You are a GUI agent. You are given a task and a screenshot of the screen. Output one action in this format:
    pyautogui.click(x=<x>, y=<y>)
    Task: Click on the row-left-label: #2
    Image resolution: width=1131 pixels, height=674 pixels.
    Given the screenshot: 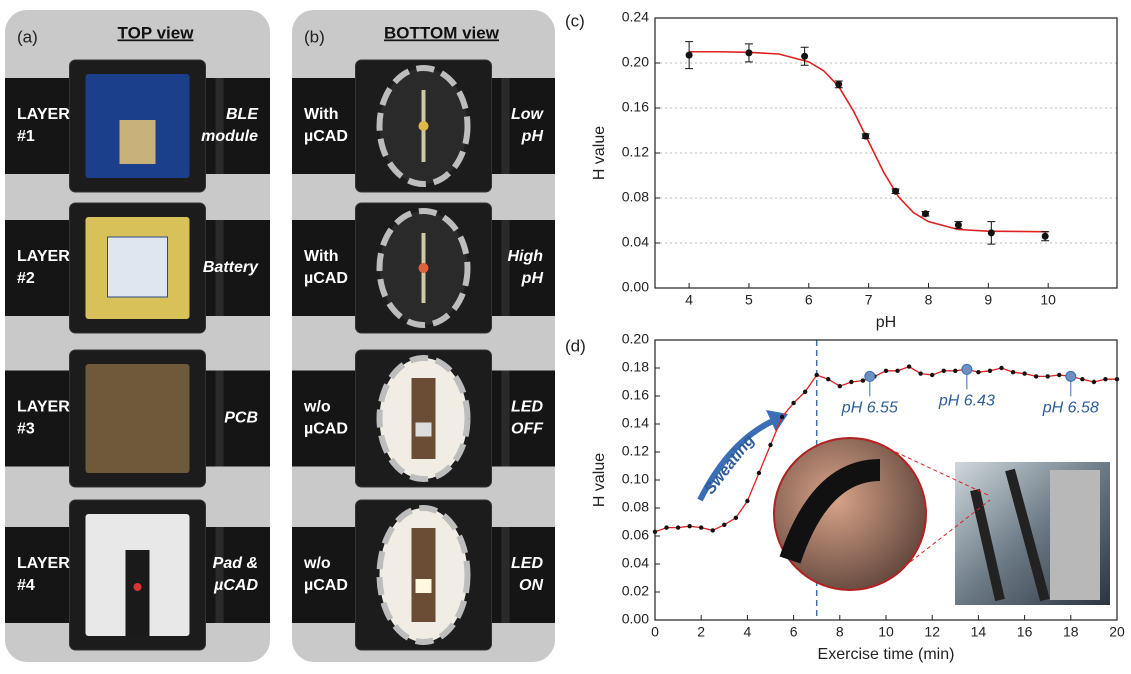 What is the action you would take?
    pyautogui.click(x=26, y=278)
    